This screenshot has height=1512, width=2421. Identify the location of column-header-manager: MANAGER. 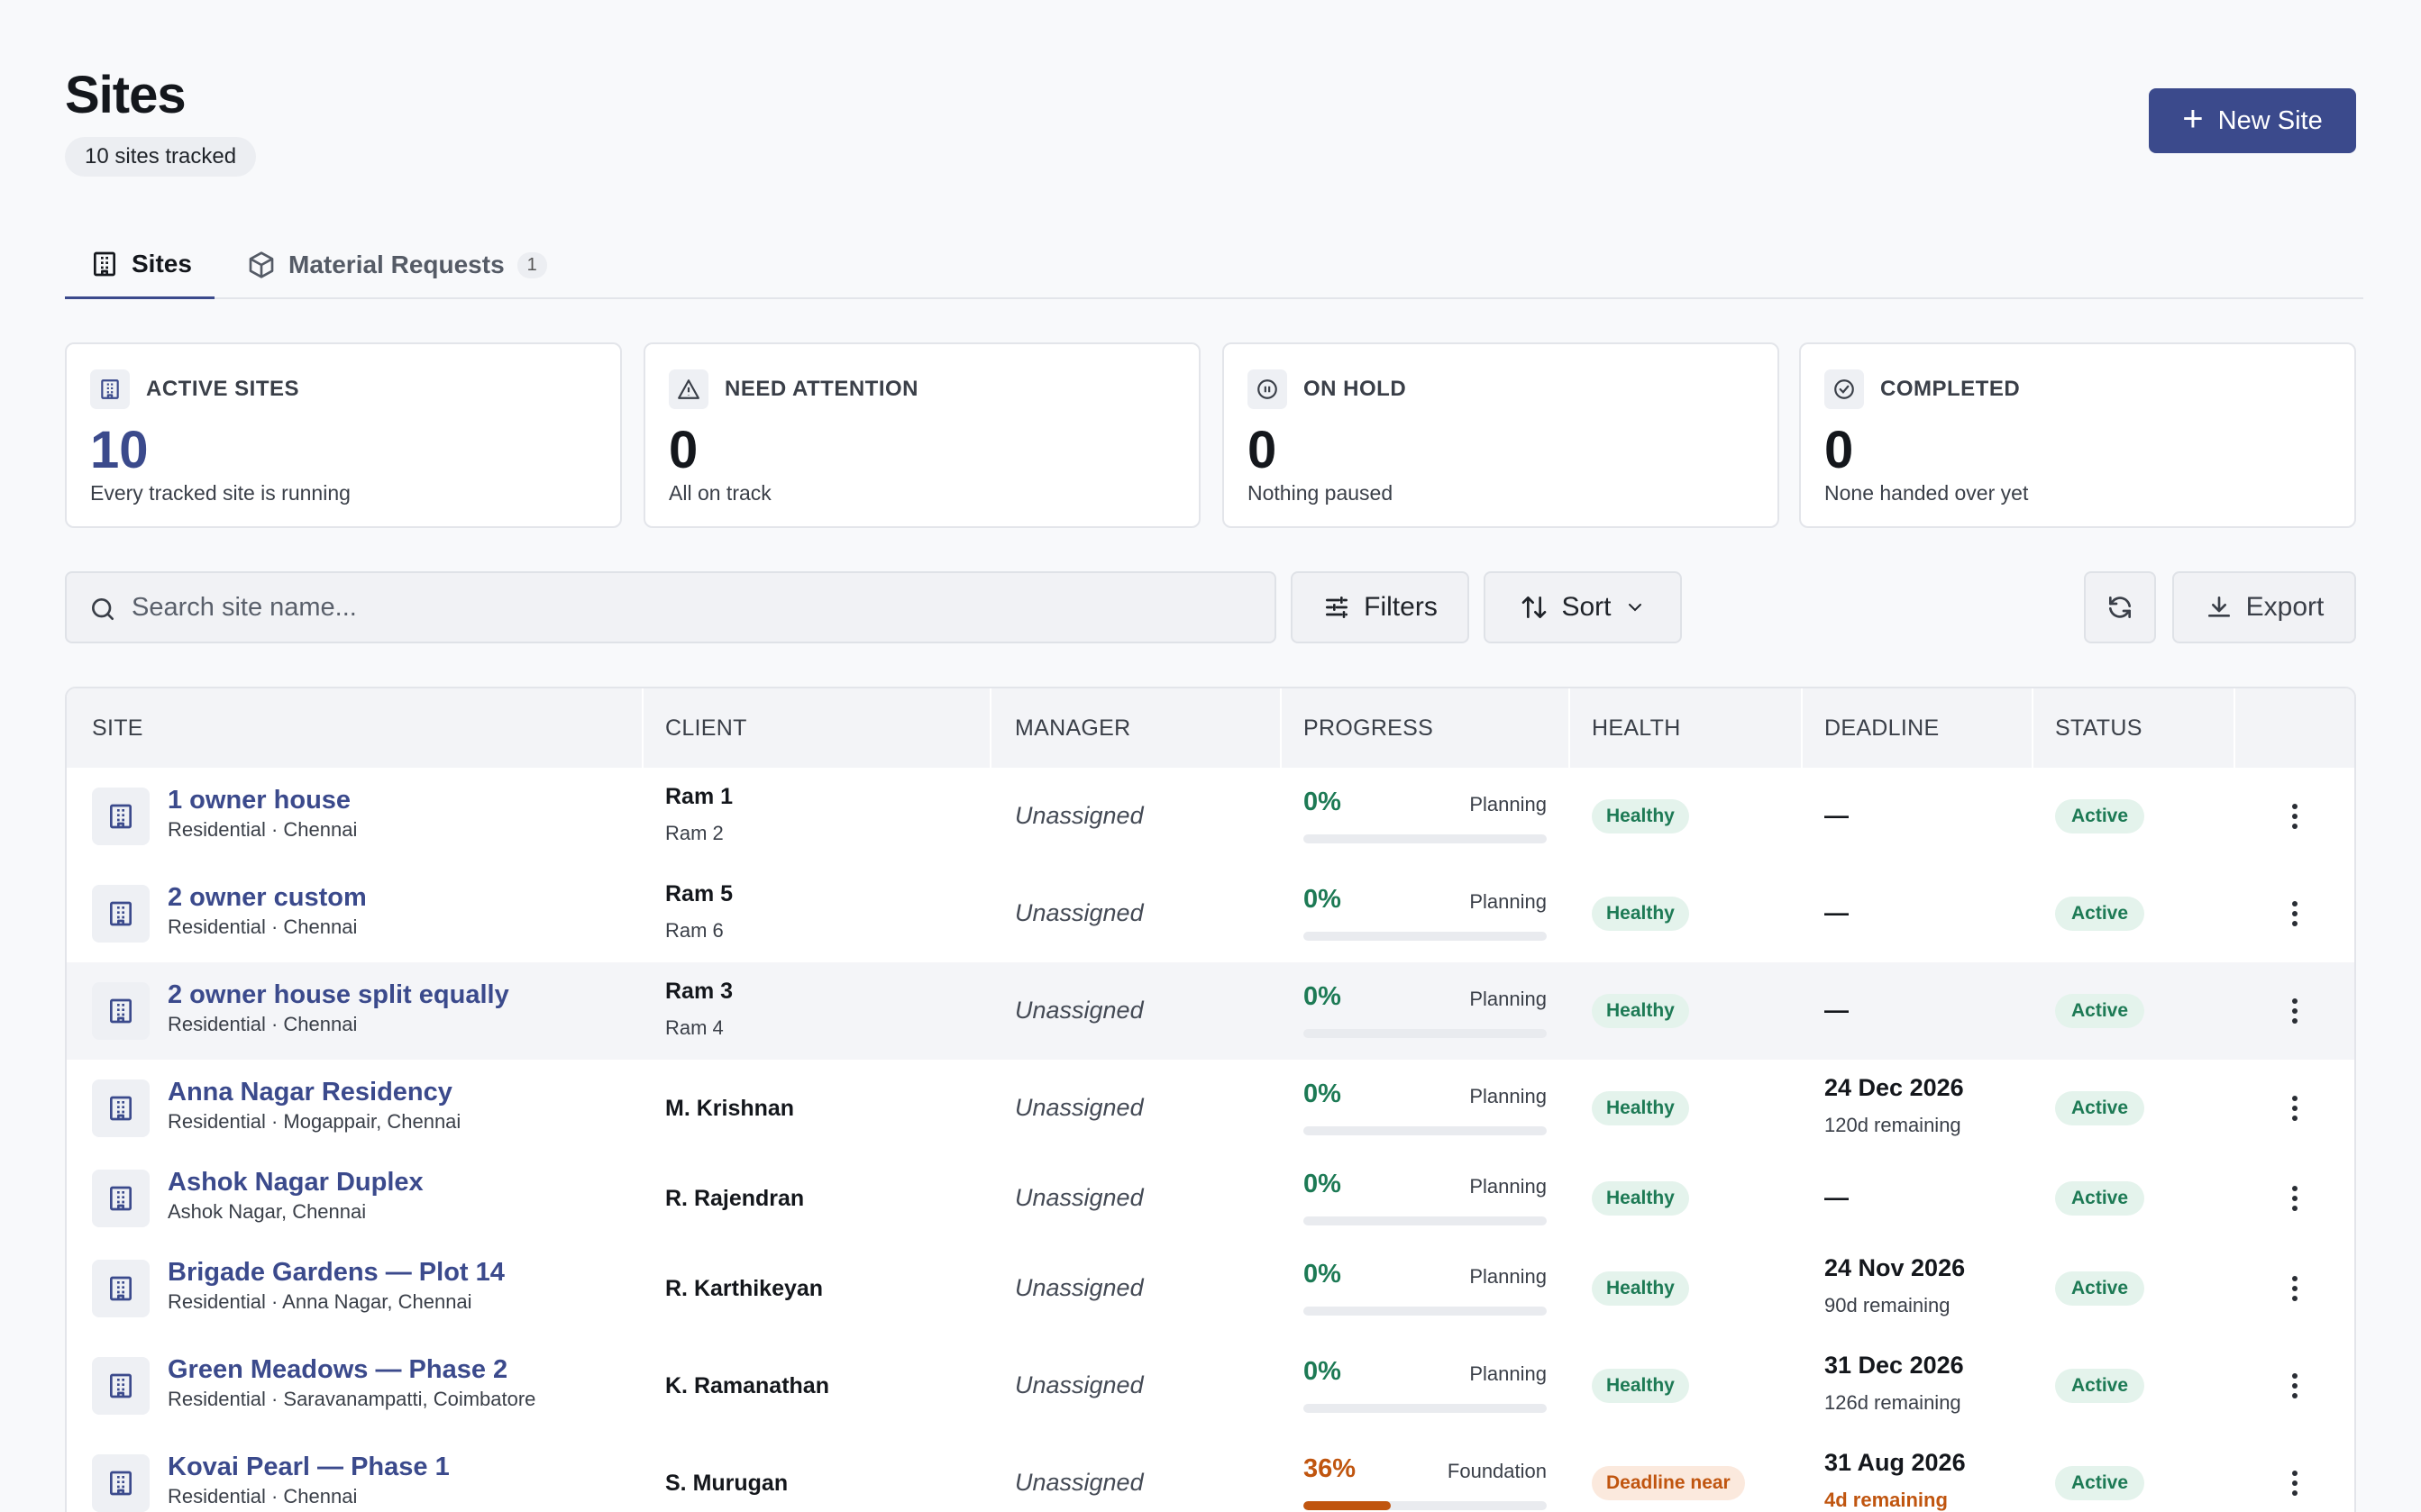
(1073, 728).